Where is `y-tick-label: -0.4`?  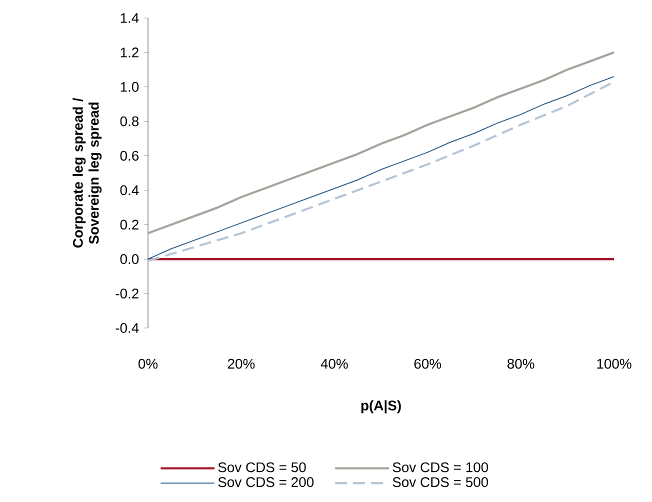 y-tick-label: -0.4 is located at coordinates (127, 328).